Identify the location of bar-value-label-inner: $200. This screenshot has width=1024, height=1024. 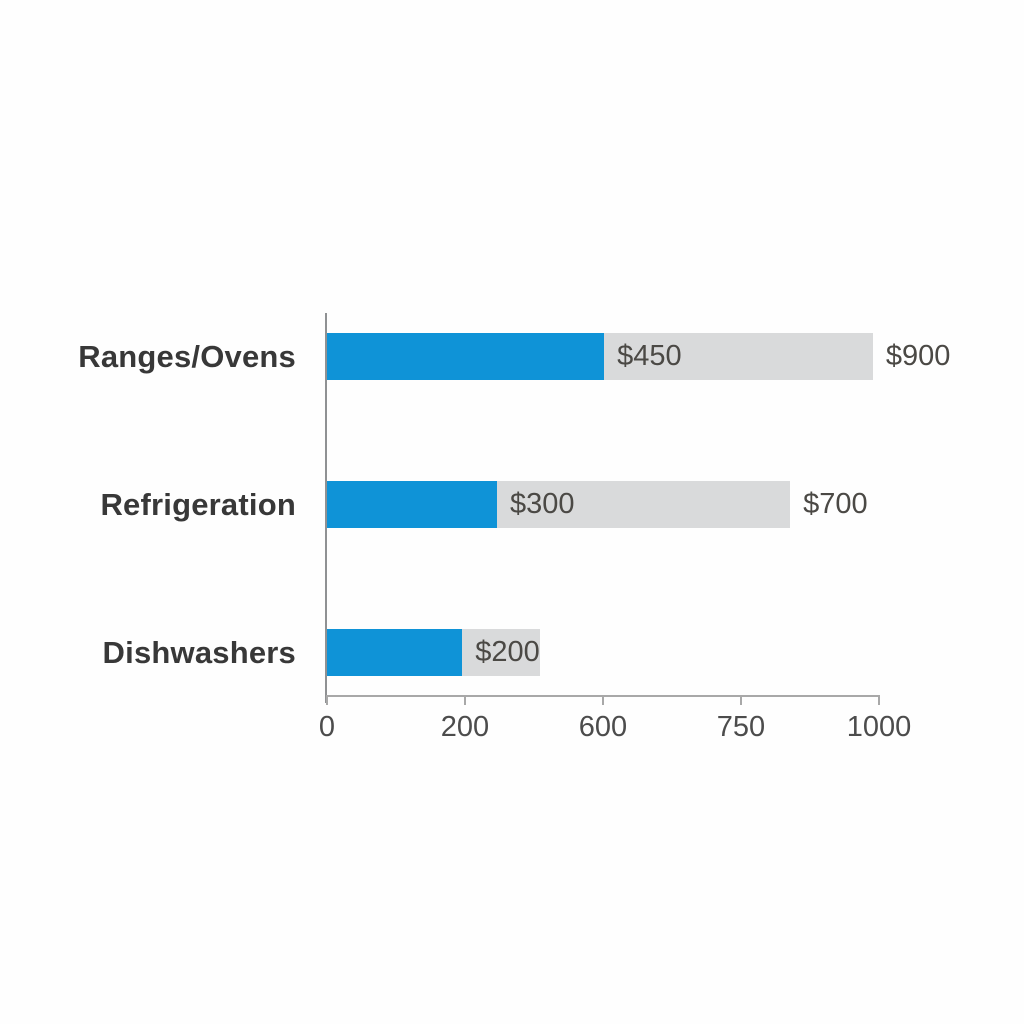
(507, 652).